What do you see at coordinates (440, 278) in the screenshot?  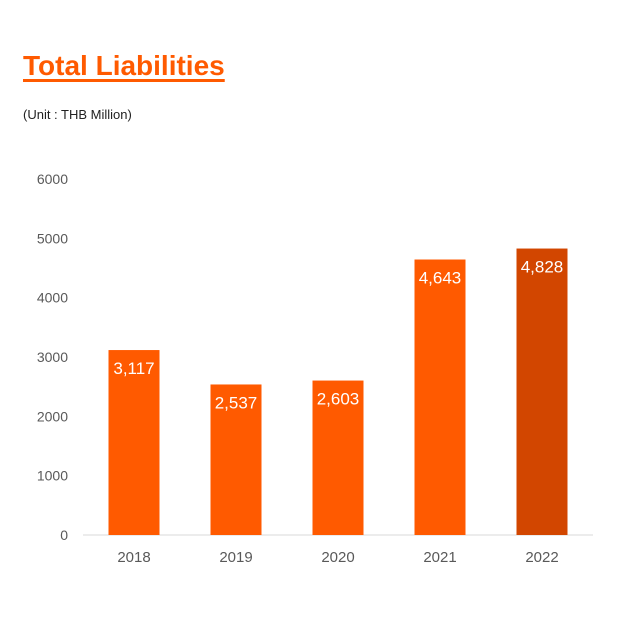 I see `data-label: 4,643` at bounding box center [440, 278].